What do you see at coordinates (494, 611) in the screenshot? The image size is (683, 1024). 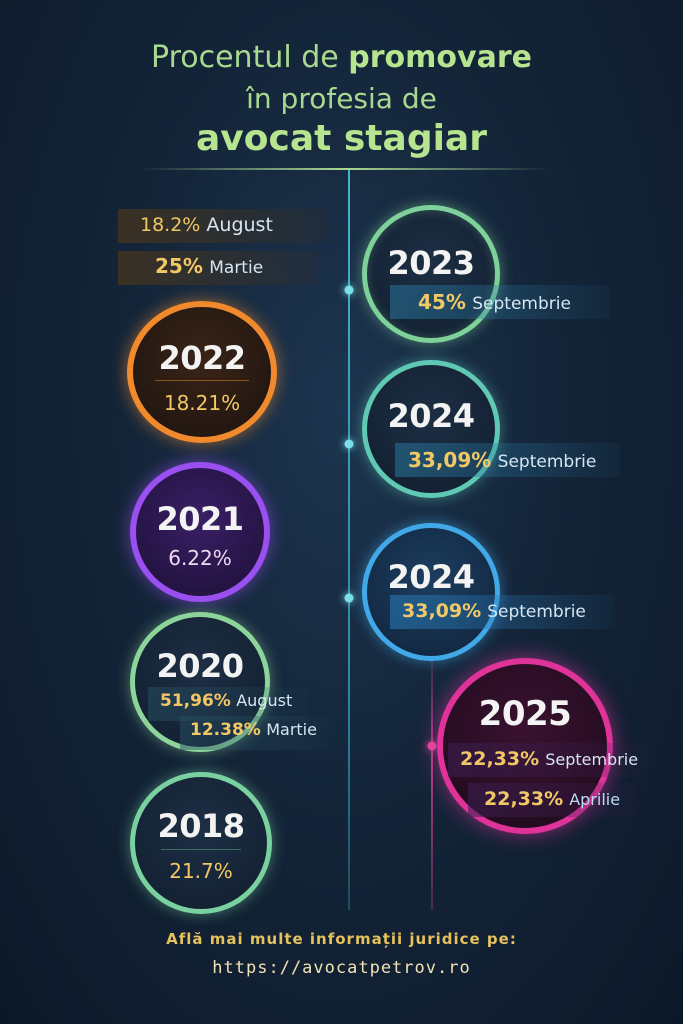 I see `stat-2024-b: 33,09% Septembrie` at bounding box center [494, 611].